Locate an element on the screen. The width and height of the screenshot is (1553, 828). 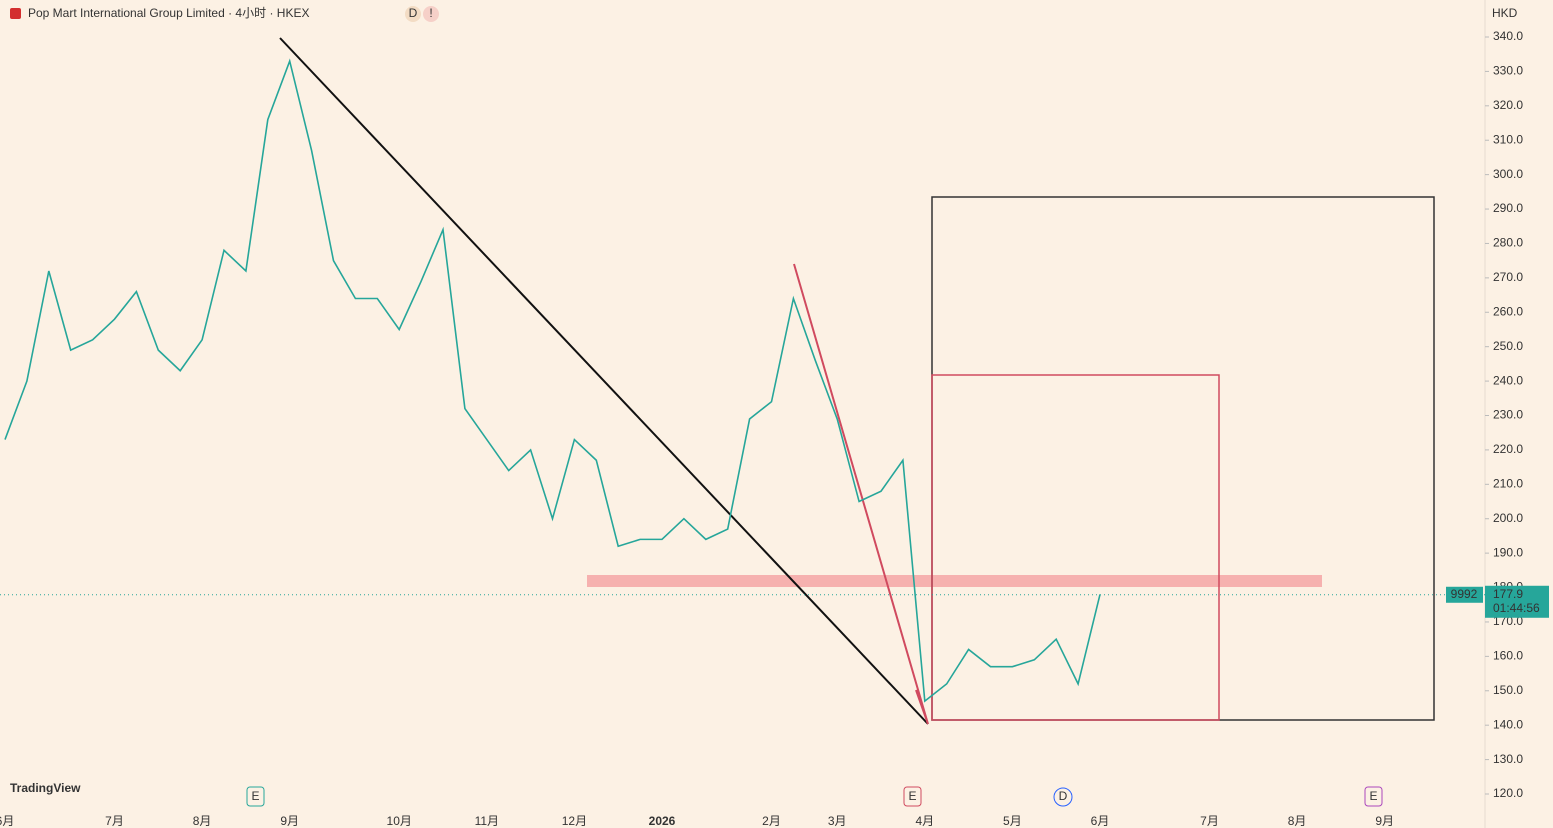
zone is located at coordinates (954, 581).